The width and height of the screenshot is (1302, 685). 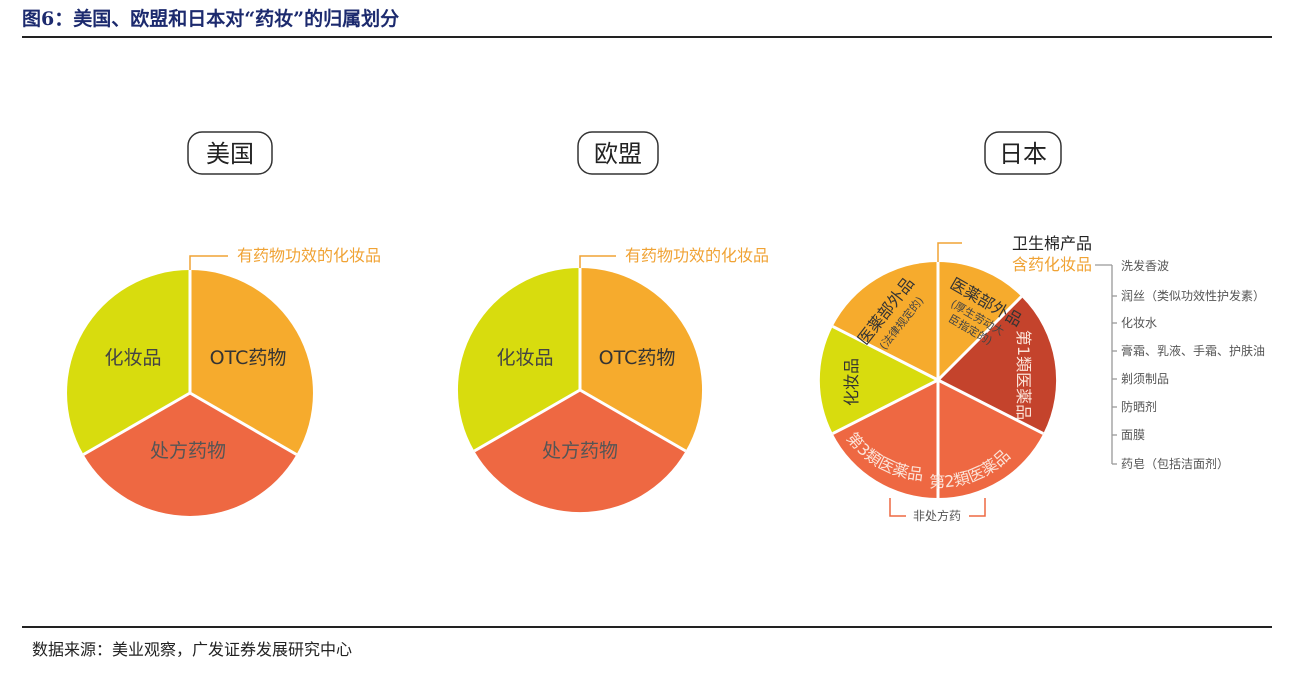 What do you see at coordinates (1193, 350) in the screenshot?
I see `list-item: 膏霜、乳液、手霜、护肤油` at bounding box center [1193, 350].